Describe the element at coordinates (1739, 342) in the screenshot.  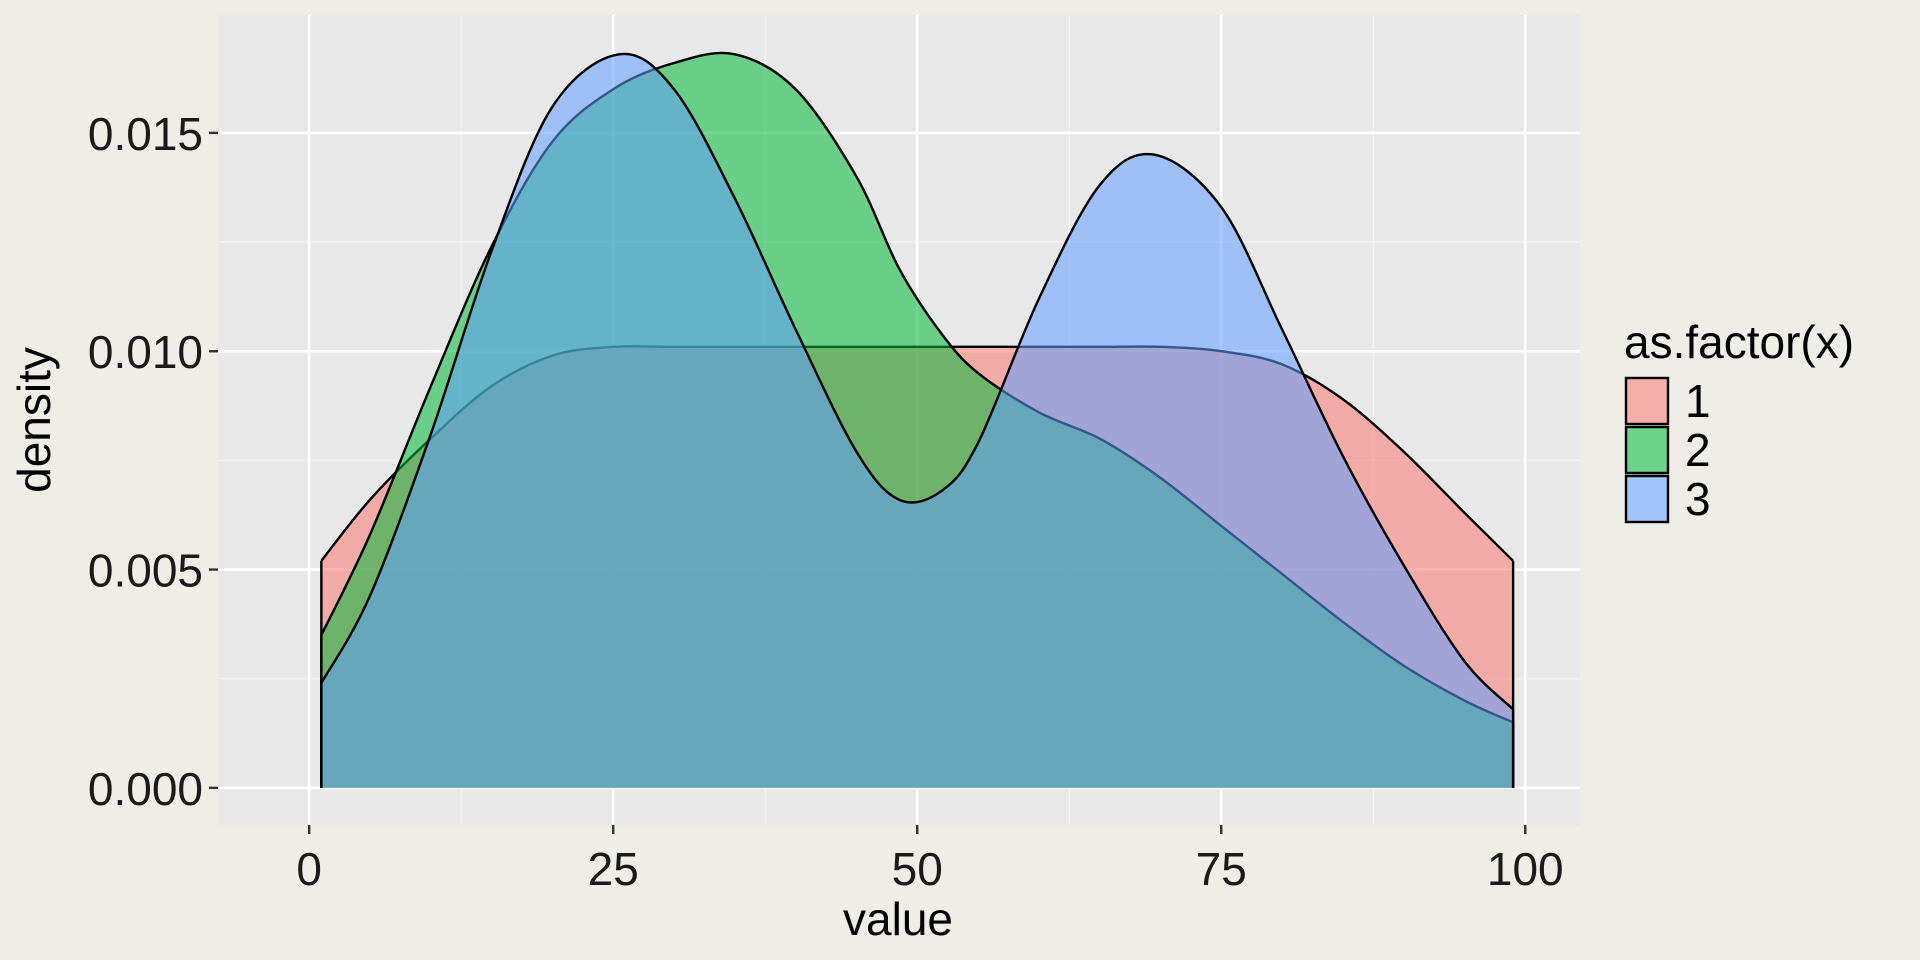
I see `legend-title: as.factor(x)` at that location.